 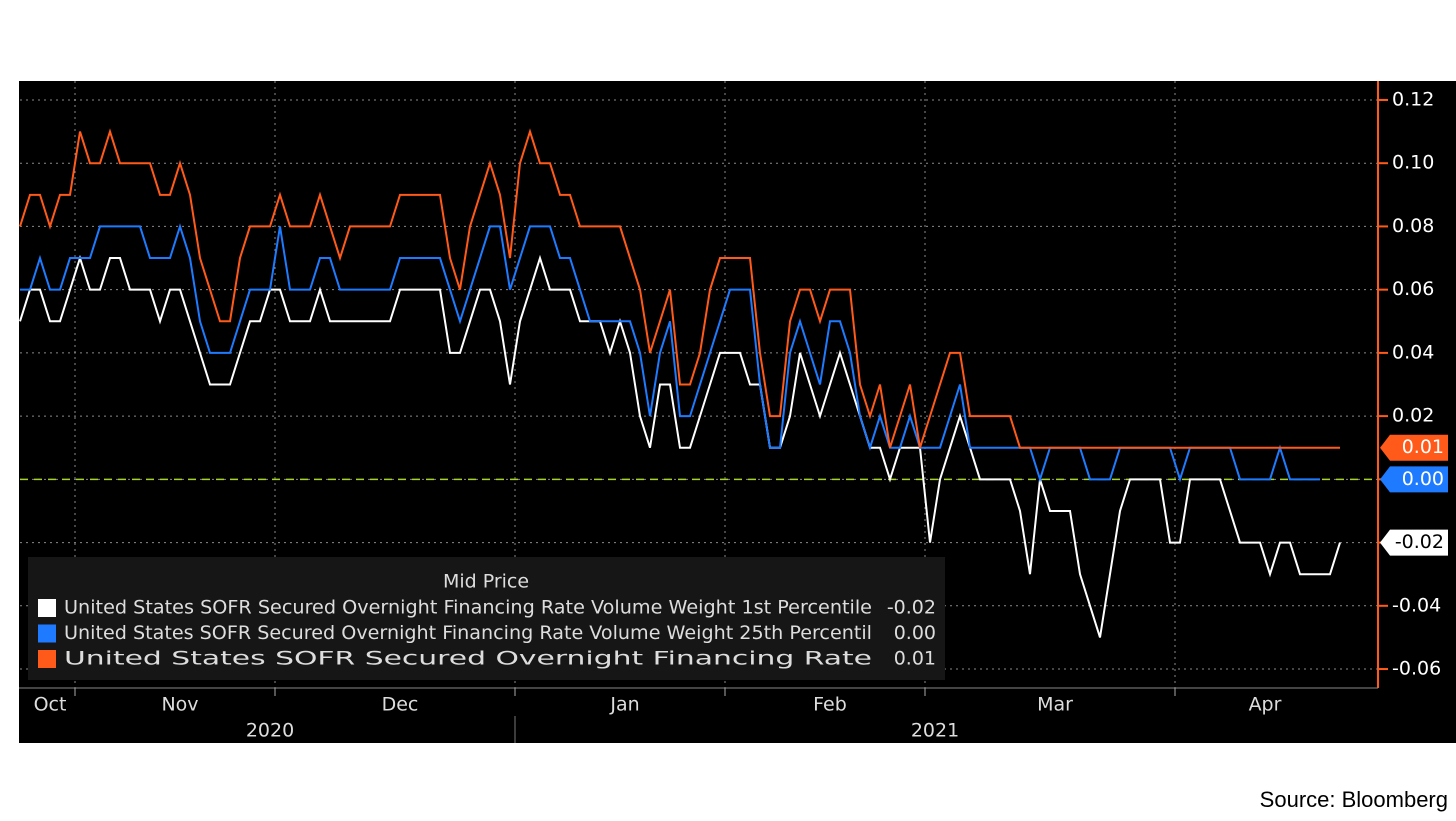 What do you see at coordinates (1419, 542) in the screenshot?
I see `last-value-label: -0.02` at bounding box center [1419, 542].